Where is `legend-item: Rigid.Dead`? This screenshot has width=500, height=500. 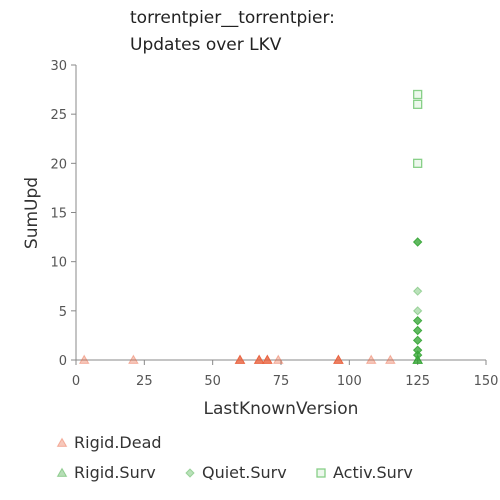
legend-item: Rigid.Dead is located at coordinates (109, 442).